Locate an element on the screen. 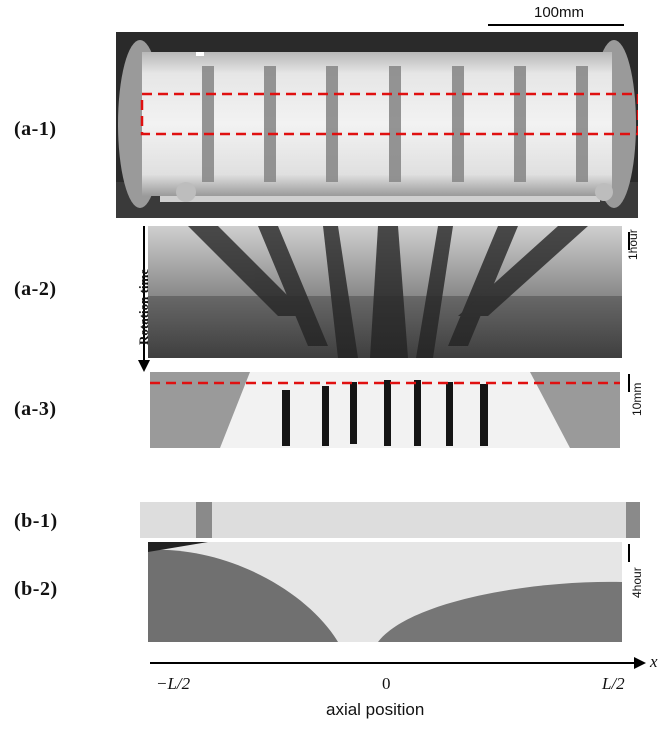 The width and height of the screenshot is (668, 730). rotation-time-label: Rotation time is located at coordinates (143, 306).